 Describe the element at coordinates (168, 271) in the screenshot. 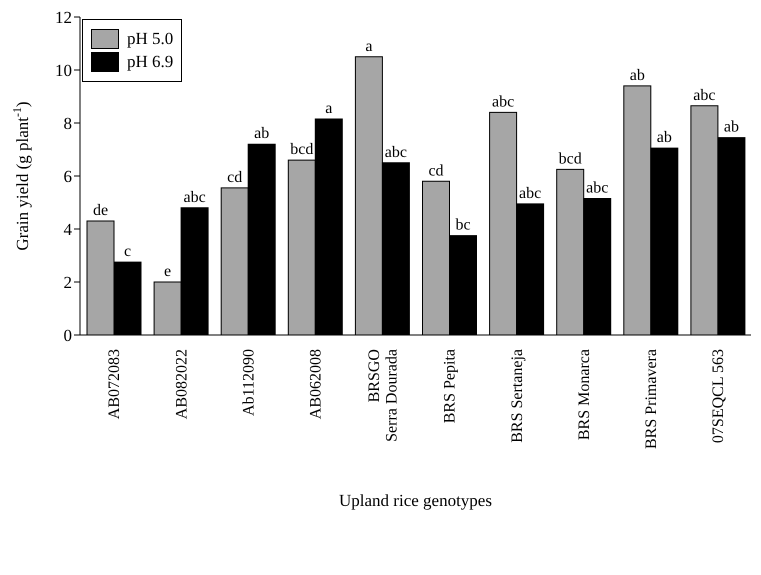

I see `data-label: e` at that location.